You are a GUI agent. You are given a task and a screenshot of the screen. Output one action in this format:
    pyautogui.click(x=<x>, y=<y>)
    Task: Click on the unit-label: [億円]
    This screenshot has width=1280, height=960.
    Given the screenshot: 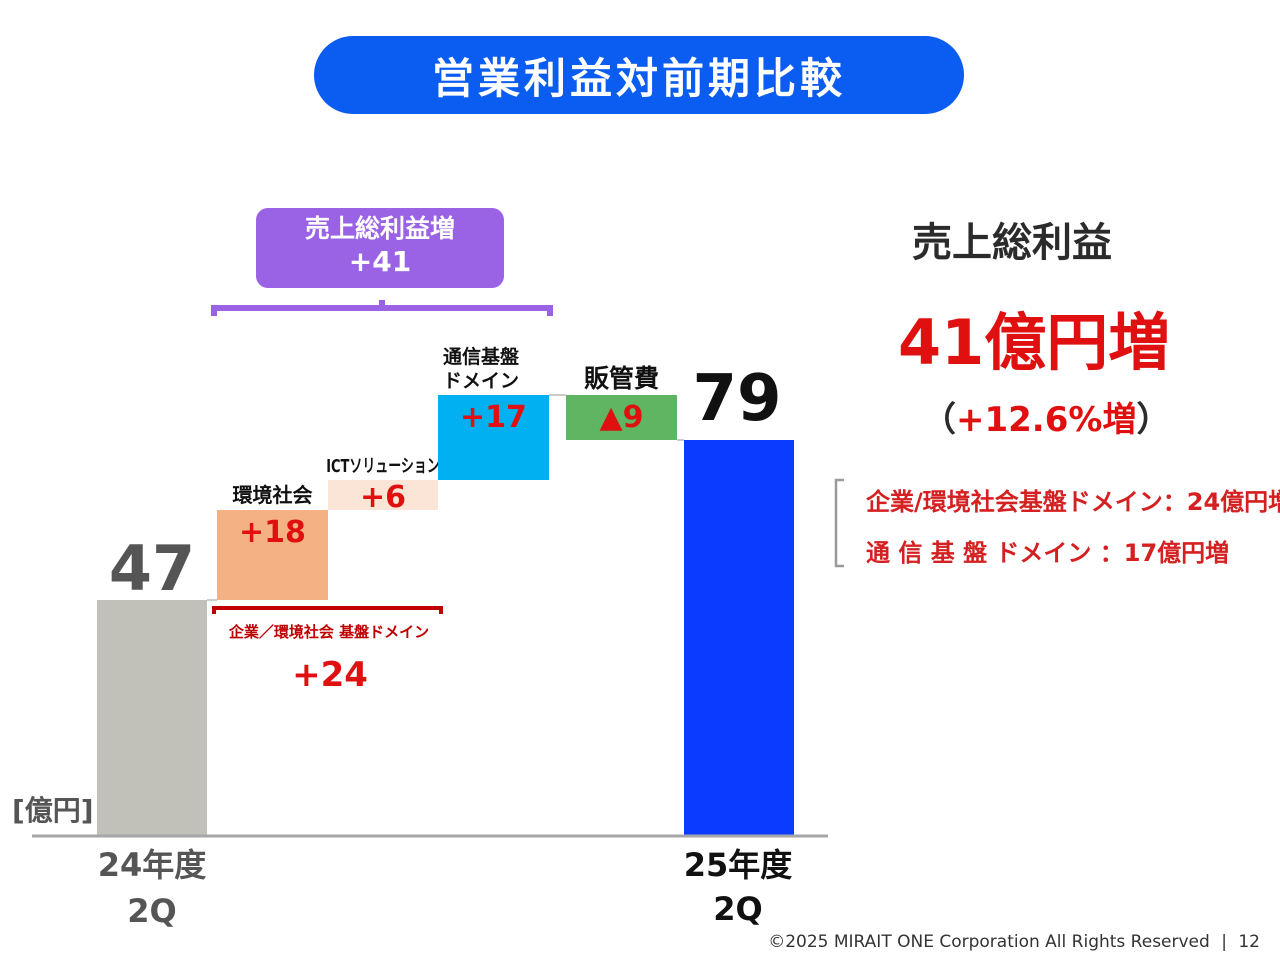 What is the action you would take?
    pyautogui.click(x=53, y=810)
    